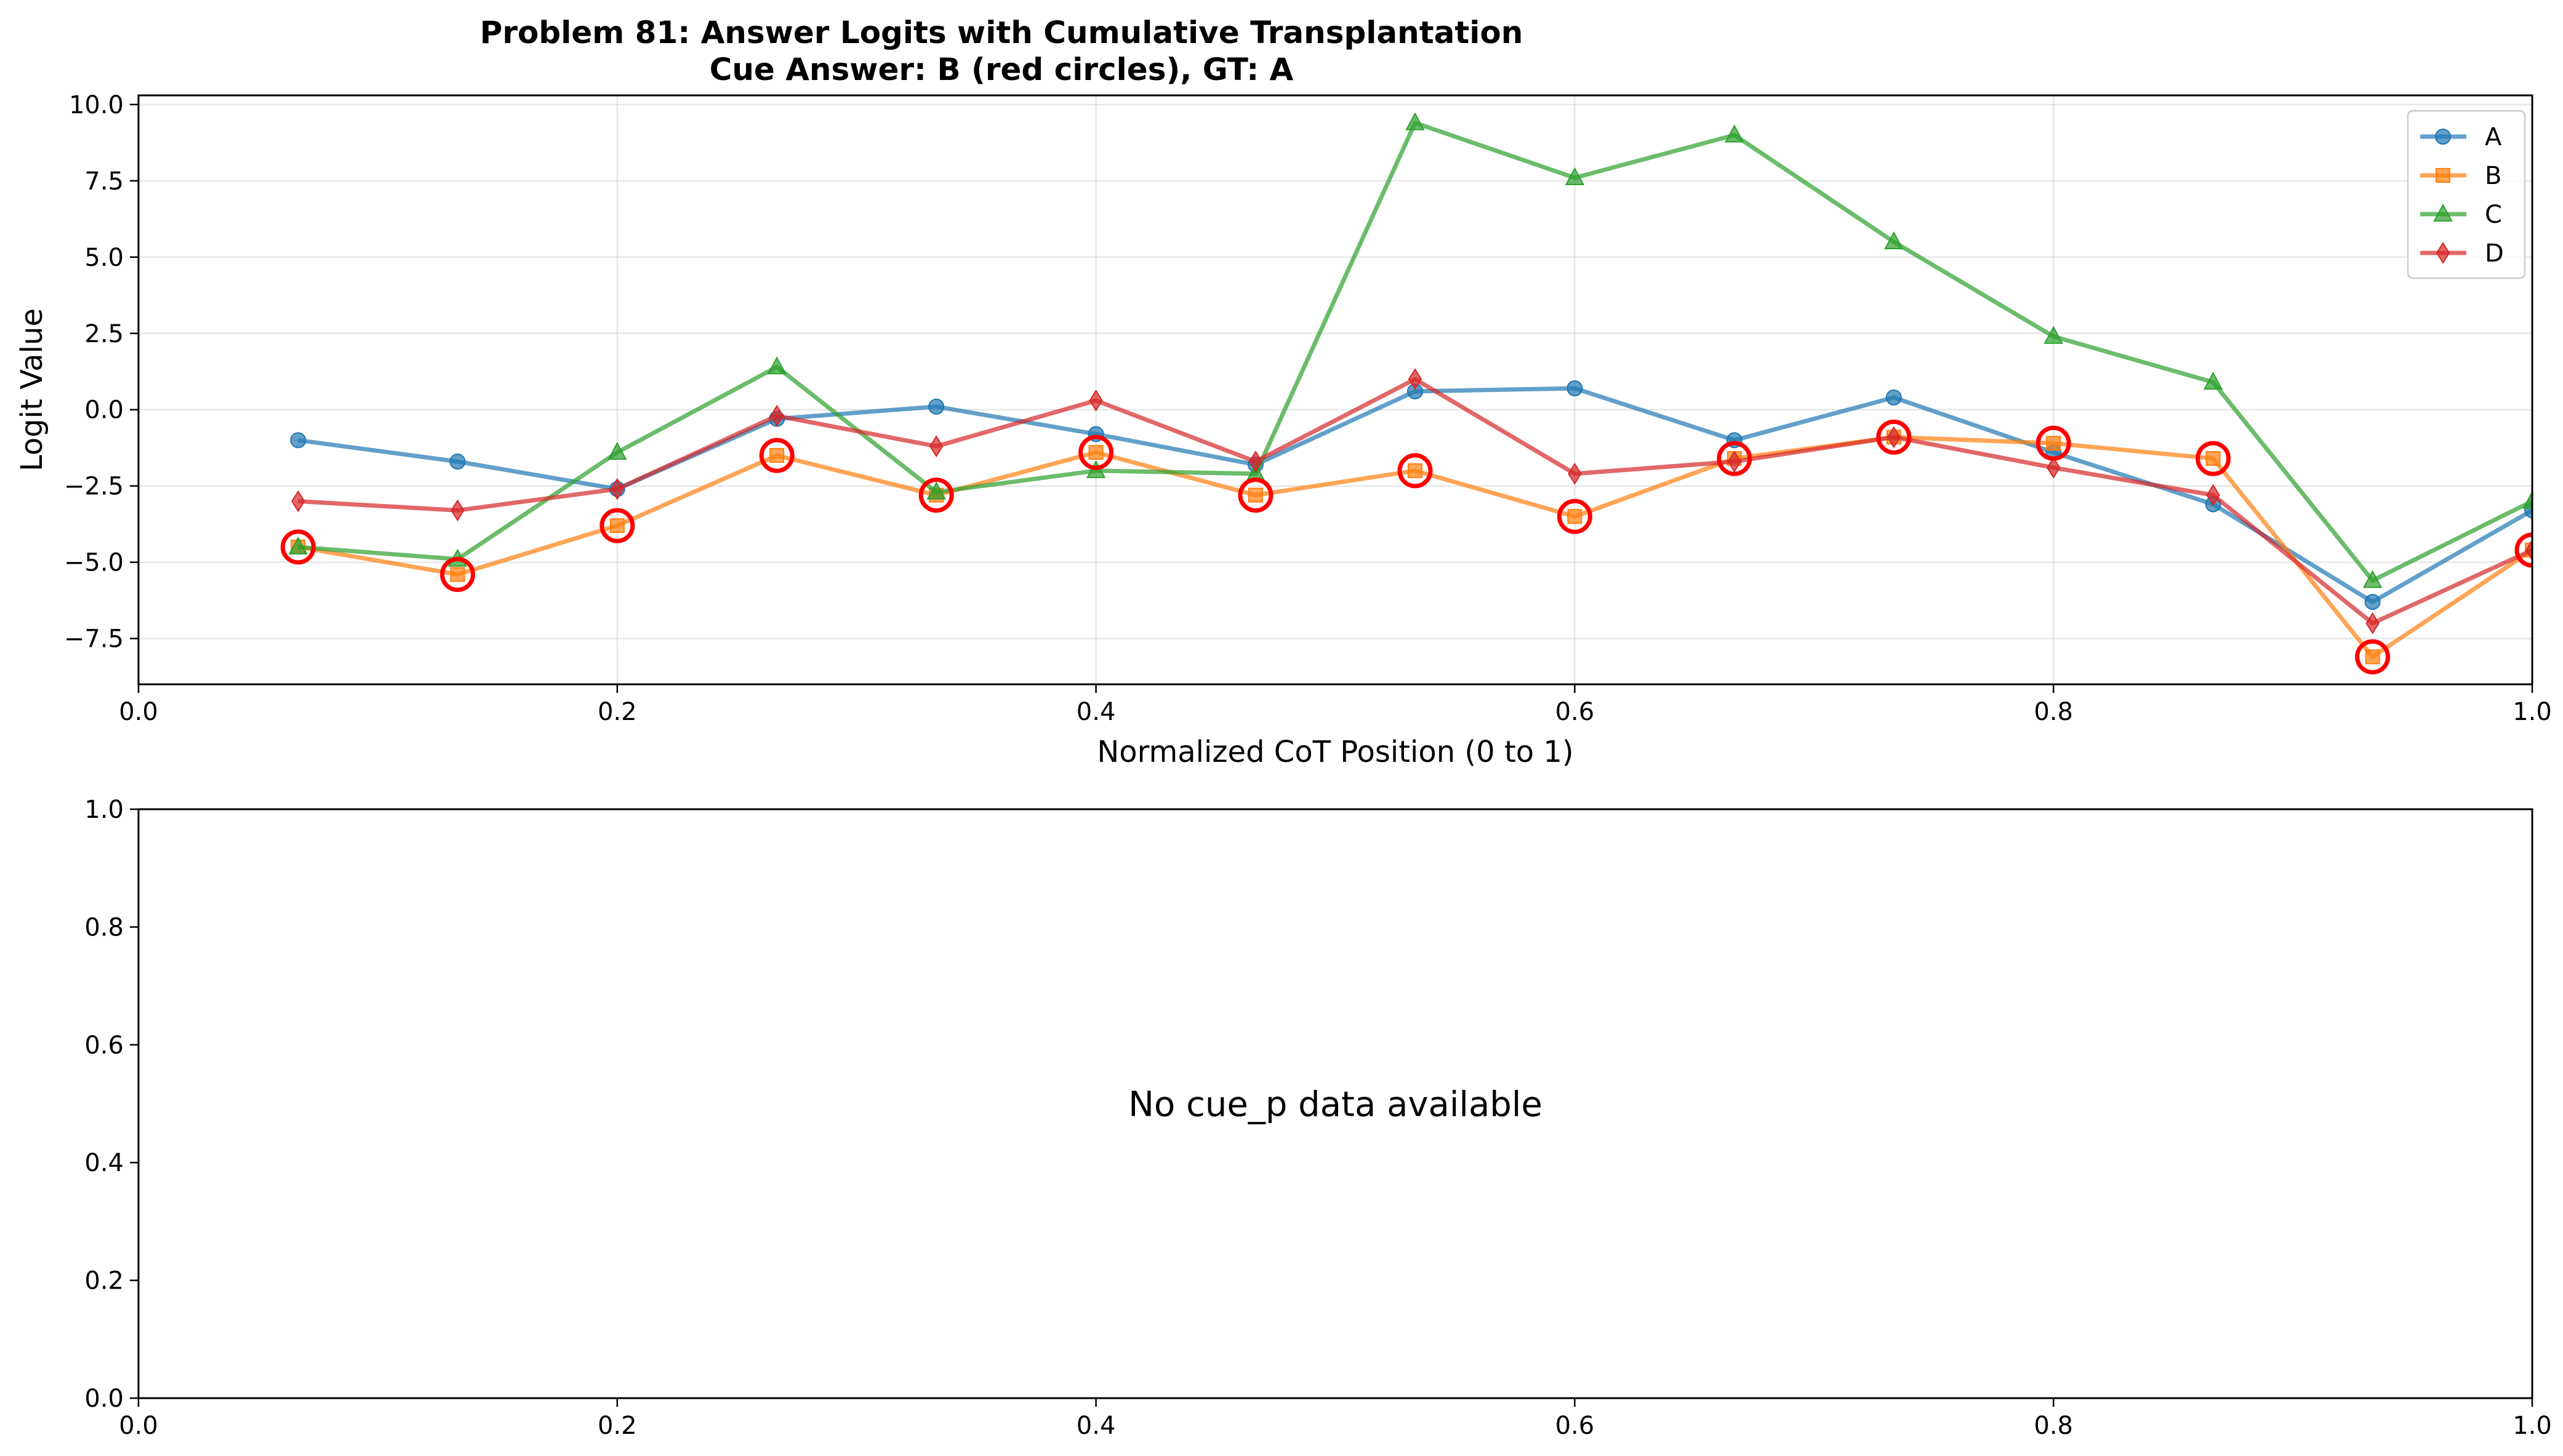 The height and width of the screenshot is (1456, 2563). Describe the element at coordinates (1002, 69) in the screenshot. I see `chart-subtitle: Cue Answer: B (red circles), GT: A` at that location.